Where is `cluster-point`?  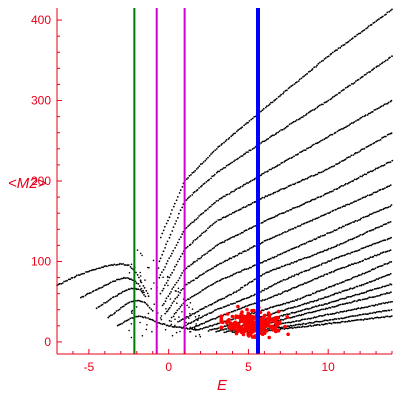
cluster-point is located at coordinates (279, 323).